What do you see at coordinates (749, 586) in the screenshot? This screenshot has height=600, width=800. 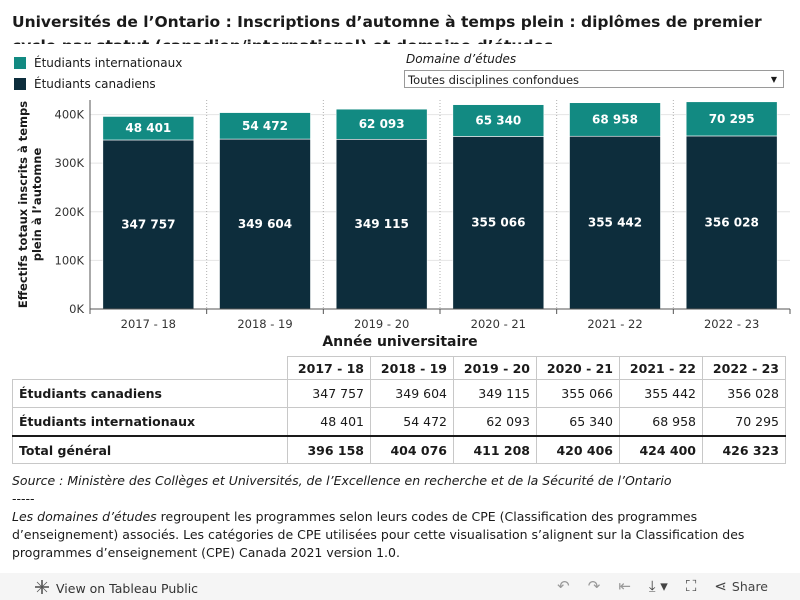 I see `share-label: Share` at bounding box center [749, 586].